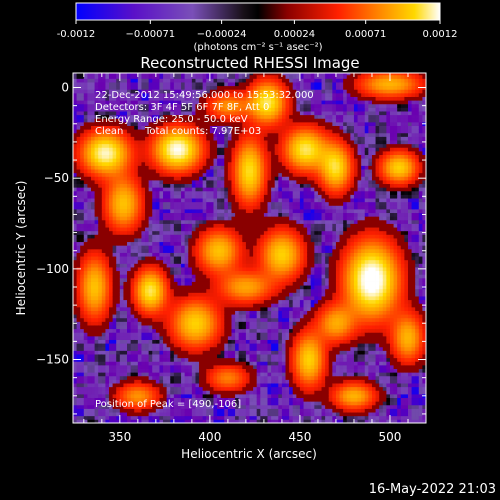 This screenshot has height=500, width=500. I want to click on chart-title: Reconstructed RHESSI Image, so click(249, 63).